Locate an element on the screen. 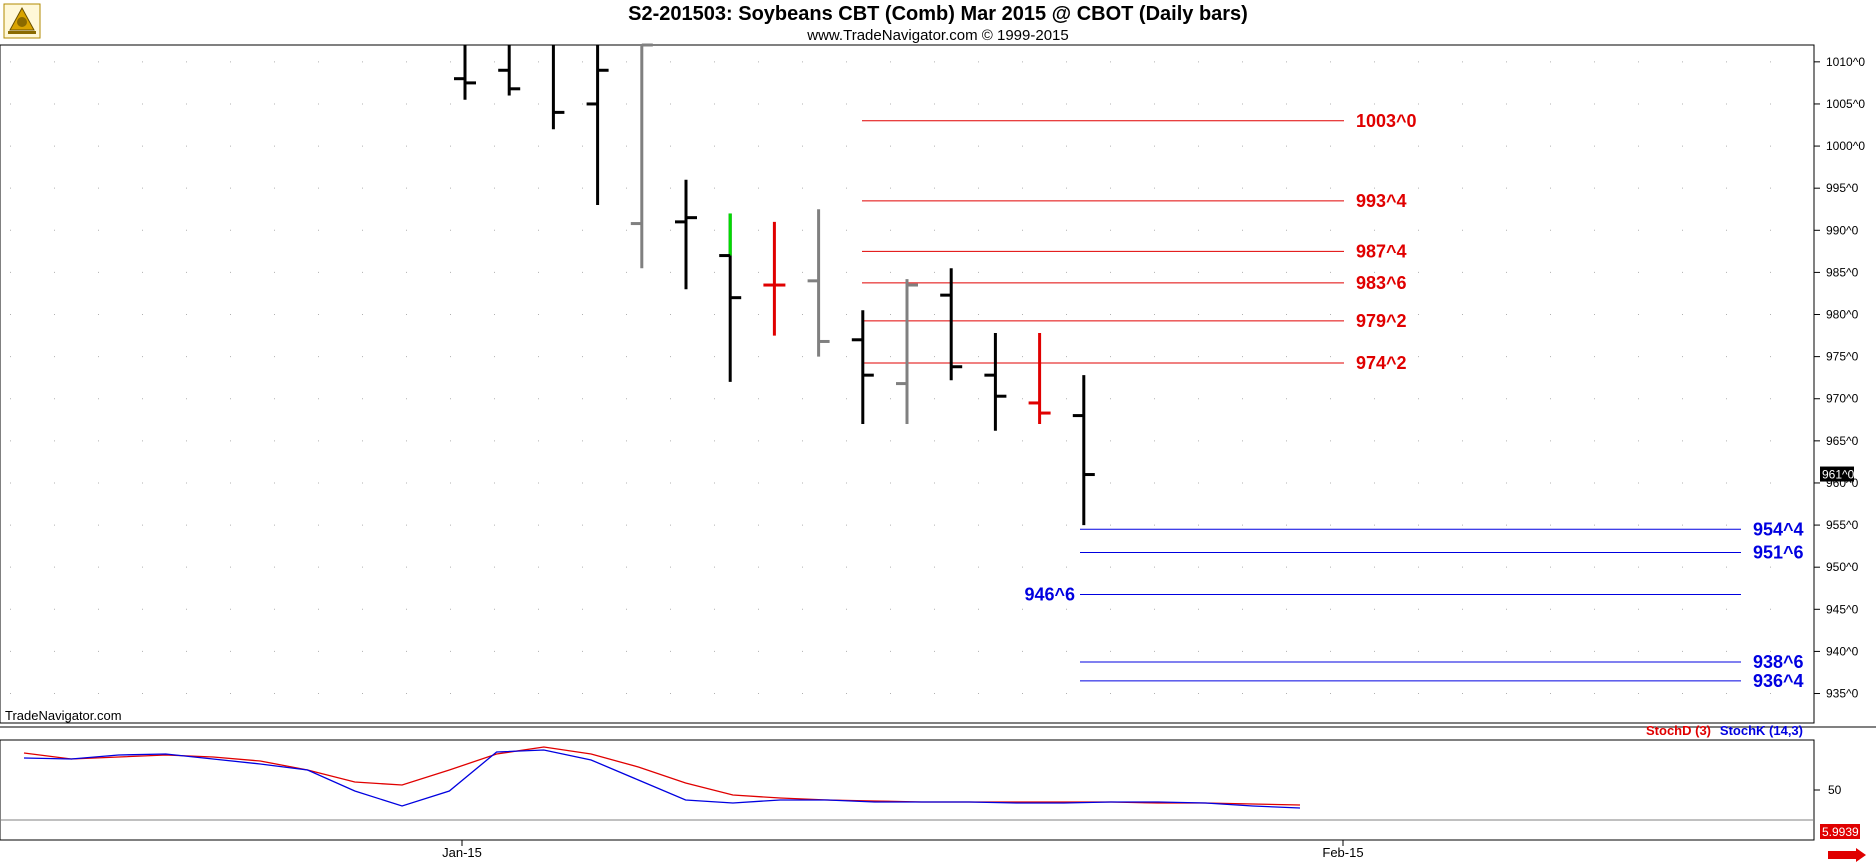  trade-navigator-logo-icon is located at coordinates (22, 21).